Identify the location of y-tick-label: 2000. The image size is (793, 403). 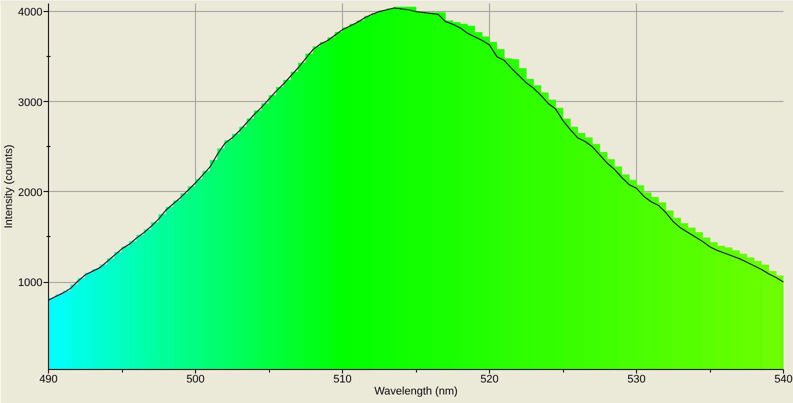
(30, 192).